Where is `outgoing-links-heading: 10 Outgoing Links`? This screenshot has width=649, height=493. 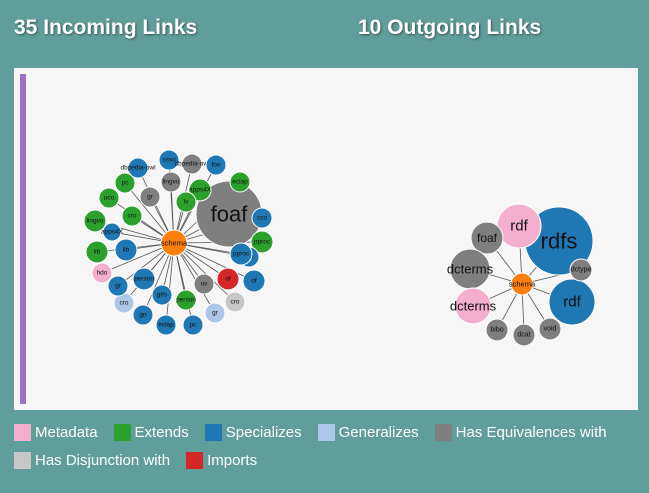 outgoing-links-heading: 10 Outgoing Links is located at coordinates (450, 27).